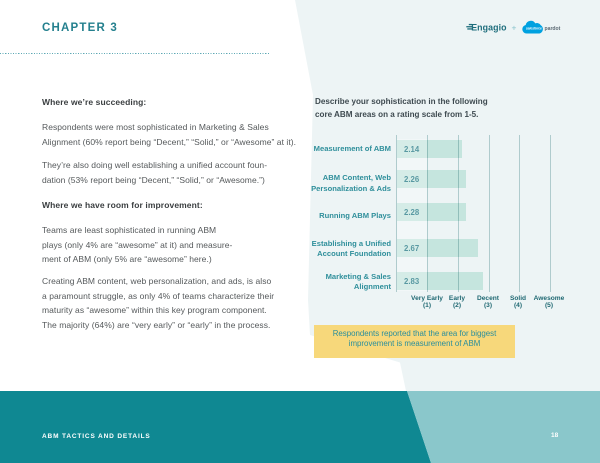  What do you see at coordinates (553, 29) in the screenshot?
I see `svg-text: pardot` at bounding box center [553, 29].